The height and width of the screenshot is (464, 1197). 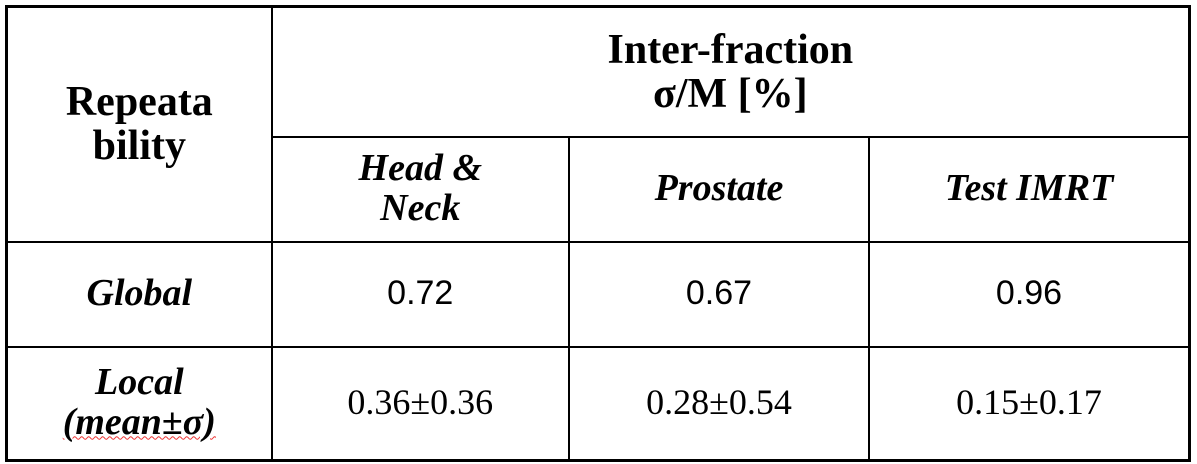 I want to click on group-line: Inter-fraction, so click(x=730, y=49).